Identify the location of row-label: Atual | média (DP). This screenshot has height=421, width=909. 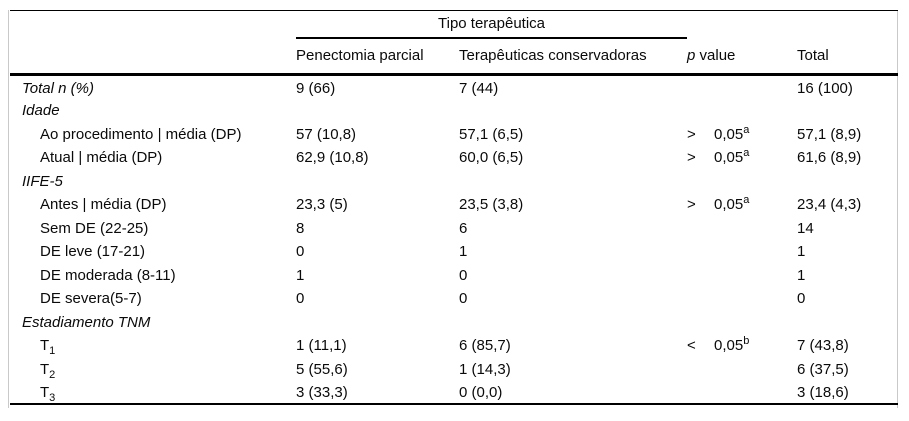
(101, 158).